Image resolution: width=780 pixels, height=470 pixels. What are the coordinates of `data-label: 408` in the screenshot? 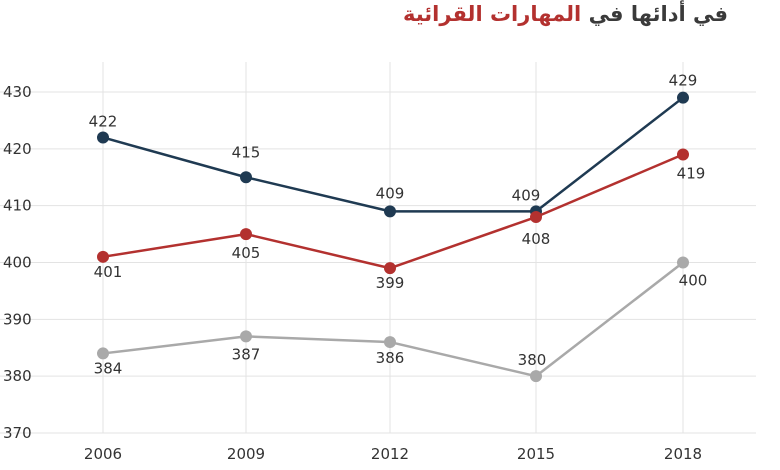 It's located at (536, 239).